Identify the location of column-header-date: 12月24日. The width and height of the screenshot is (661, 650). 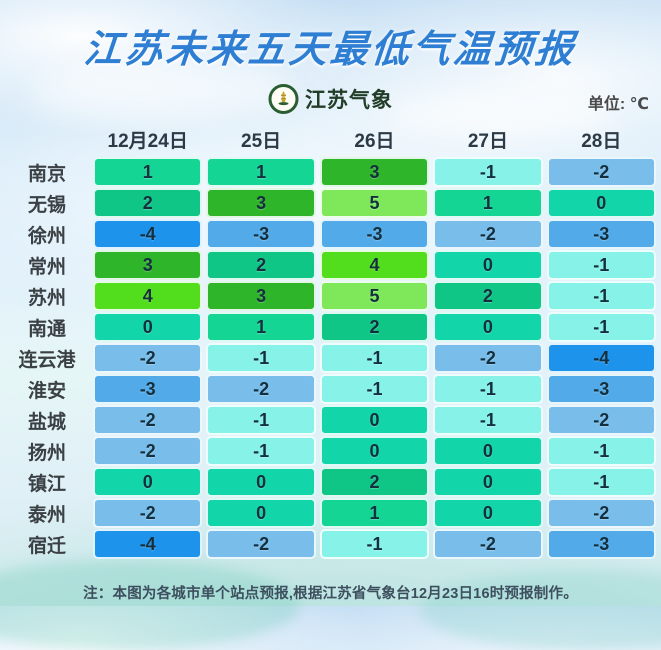
(147, 141).